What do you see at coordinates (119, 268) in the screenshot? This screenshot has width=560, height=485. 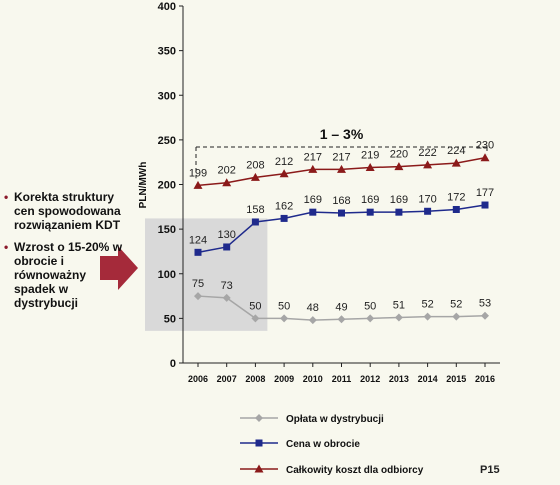 I see `arrow-icon` at bounding box center [119, 268].